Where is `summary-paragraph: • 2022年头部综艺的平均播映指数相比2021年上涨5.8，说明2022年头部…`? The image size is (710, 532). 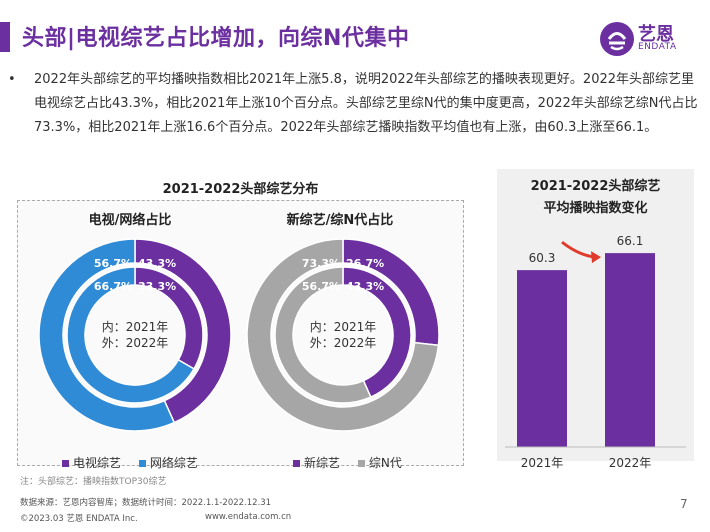
summary-paragraph: • 2022年头部综艺的平均播映指数相比2021年上涨5.8，说明2022年头部… is located at coordinates (353, 104).